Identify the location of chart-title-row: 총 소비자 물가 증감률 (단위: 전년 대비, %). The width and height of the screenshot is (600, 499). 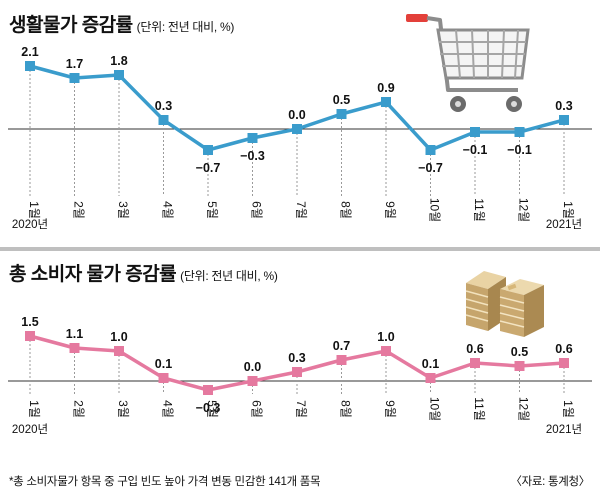
(143, 272).